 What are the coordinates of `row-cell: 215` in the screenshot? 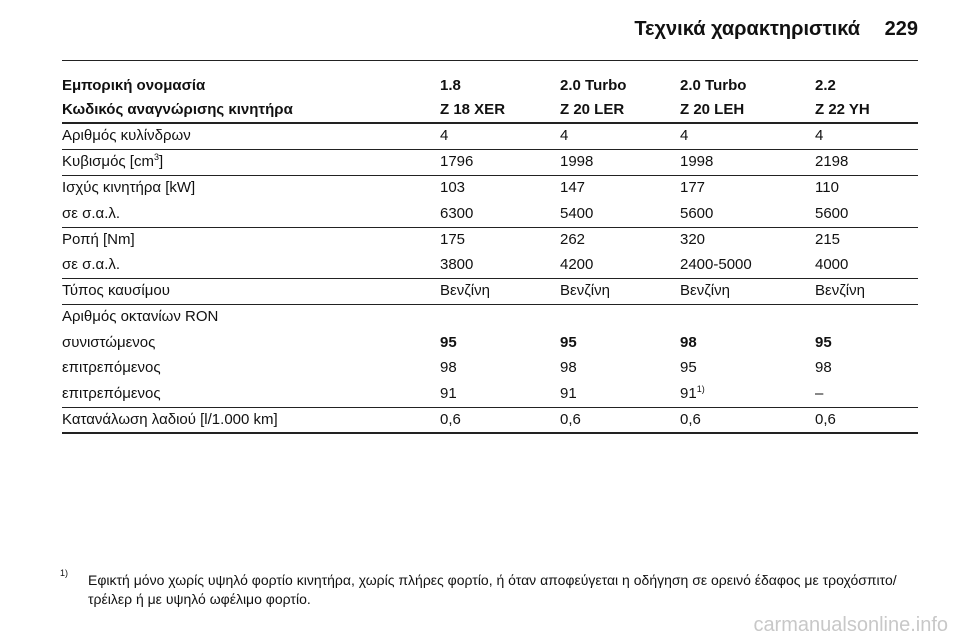 It's located at (828, 239).